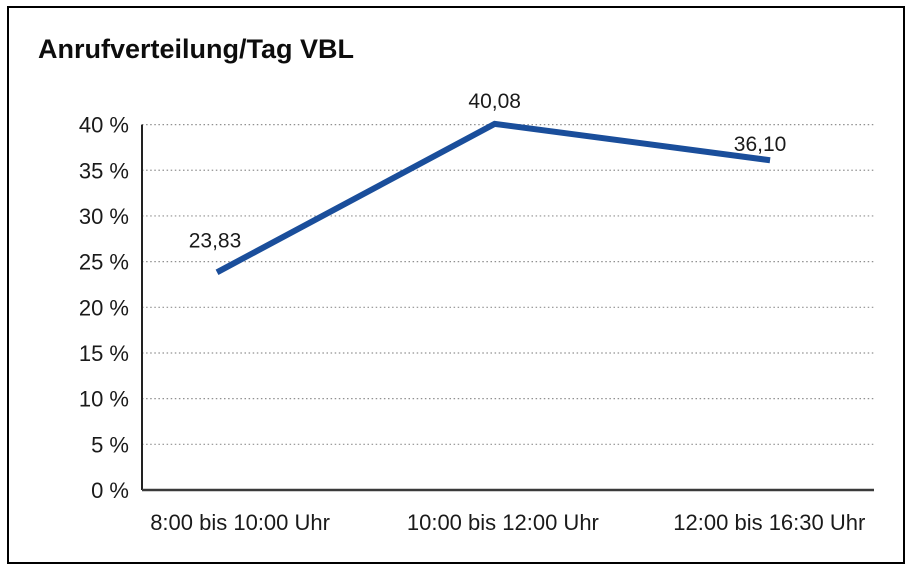 The height and width of the screenshot is (576, 915). I want to click on y-tick-label: 40 %, so click(104, 125).